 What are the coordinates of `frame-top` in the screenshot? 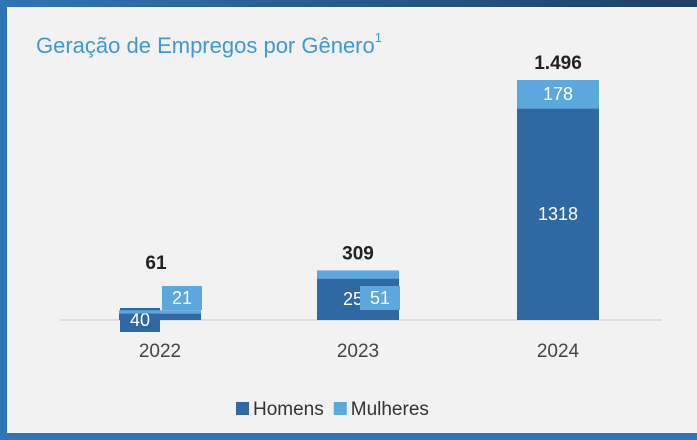 It's located at (348, 3).